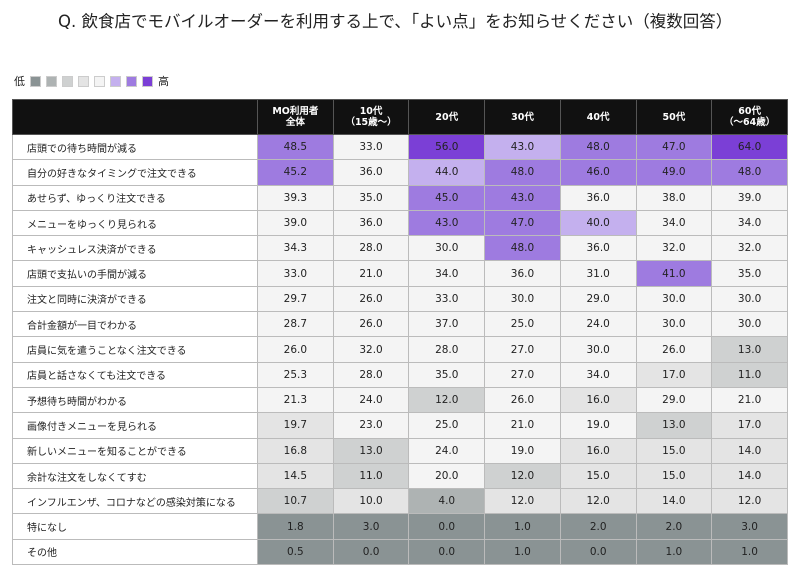 This screenshot has height=575, width=800. What do you see at coordinates (598, 117) in the screenshot?
I see `column-header: 40代` at bounding box center [598, 117].